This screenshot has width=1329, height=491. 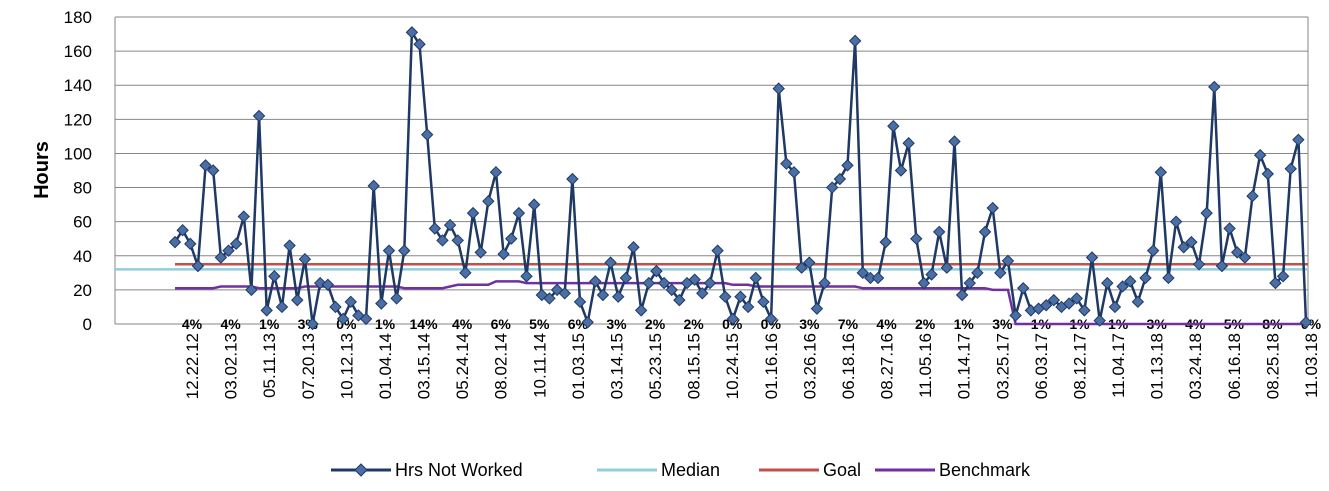 What do you see at coordinates (887, 366) in the screenshot?
I see `x-tick-label: 08.27.16` at bounding box center [887, 366].